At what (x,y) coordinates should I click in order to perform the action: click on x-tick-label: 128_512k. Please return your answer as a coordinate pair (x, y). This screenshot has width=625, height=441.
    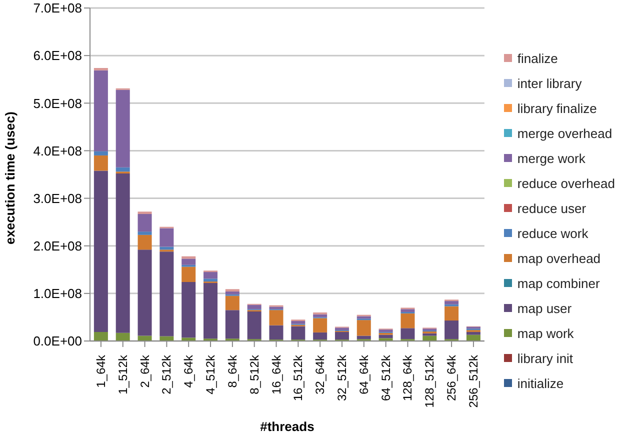
    Looking at the image, I should click on (429, 381).